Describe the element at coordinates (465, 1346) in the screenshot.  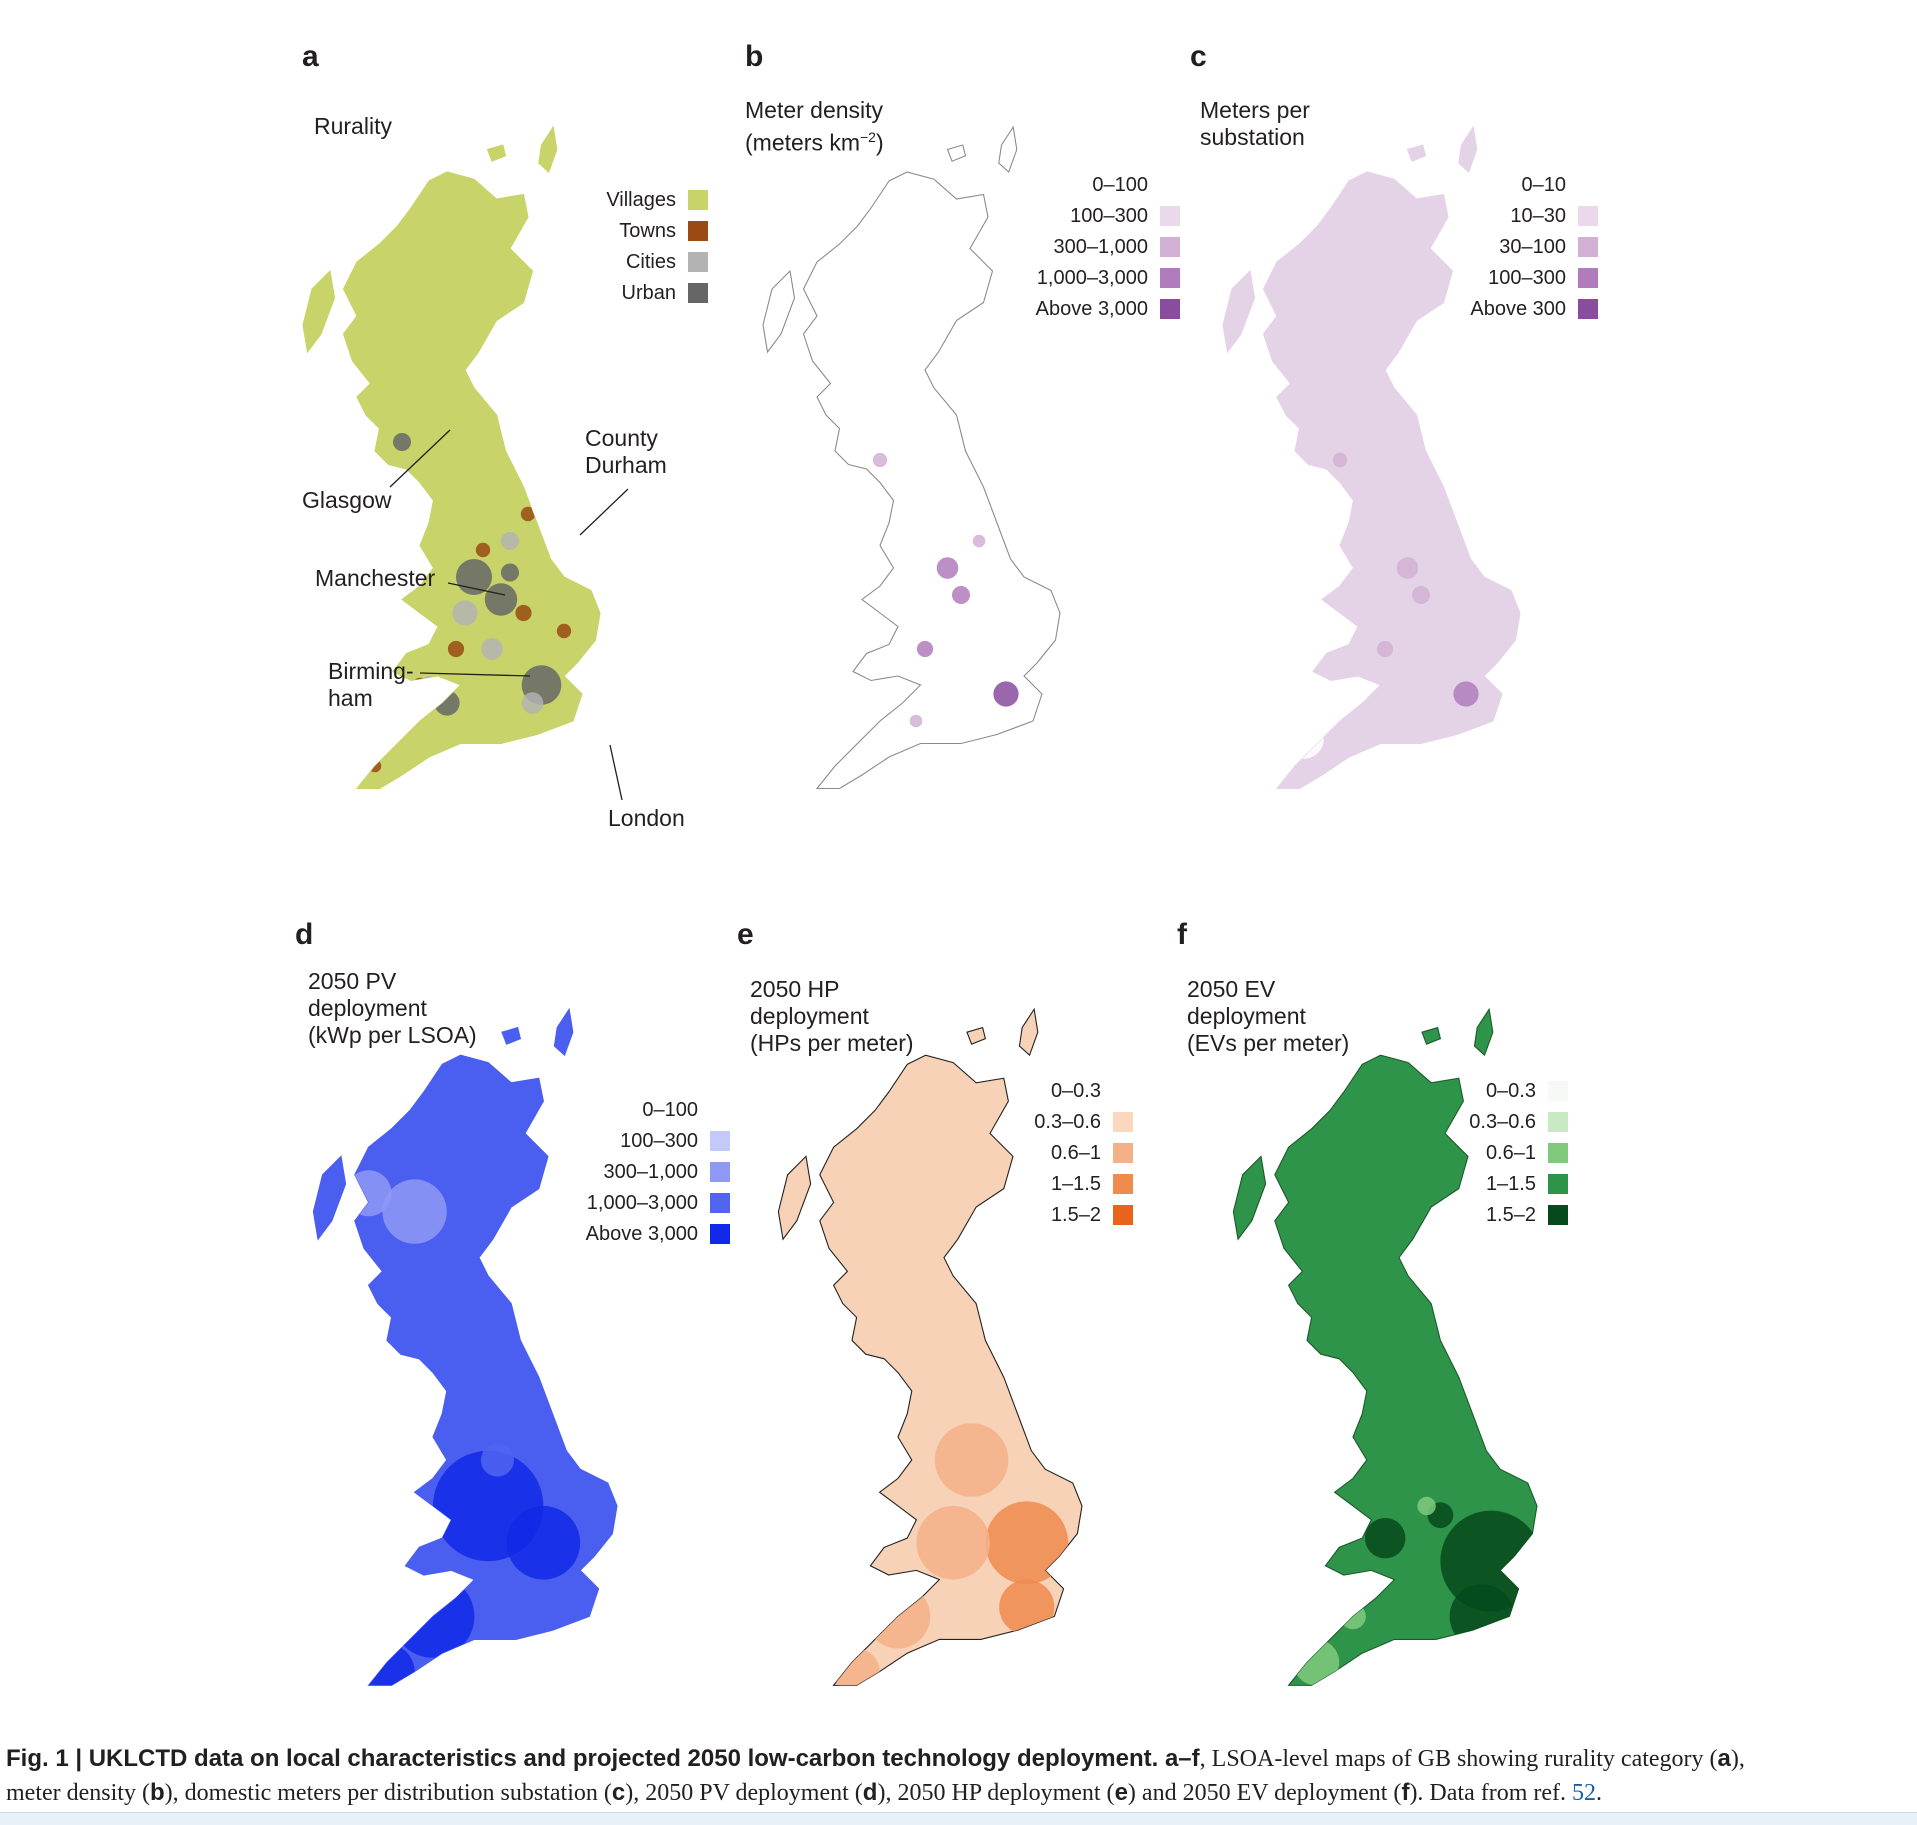
I see `gb-map-d` at that location.